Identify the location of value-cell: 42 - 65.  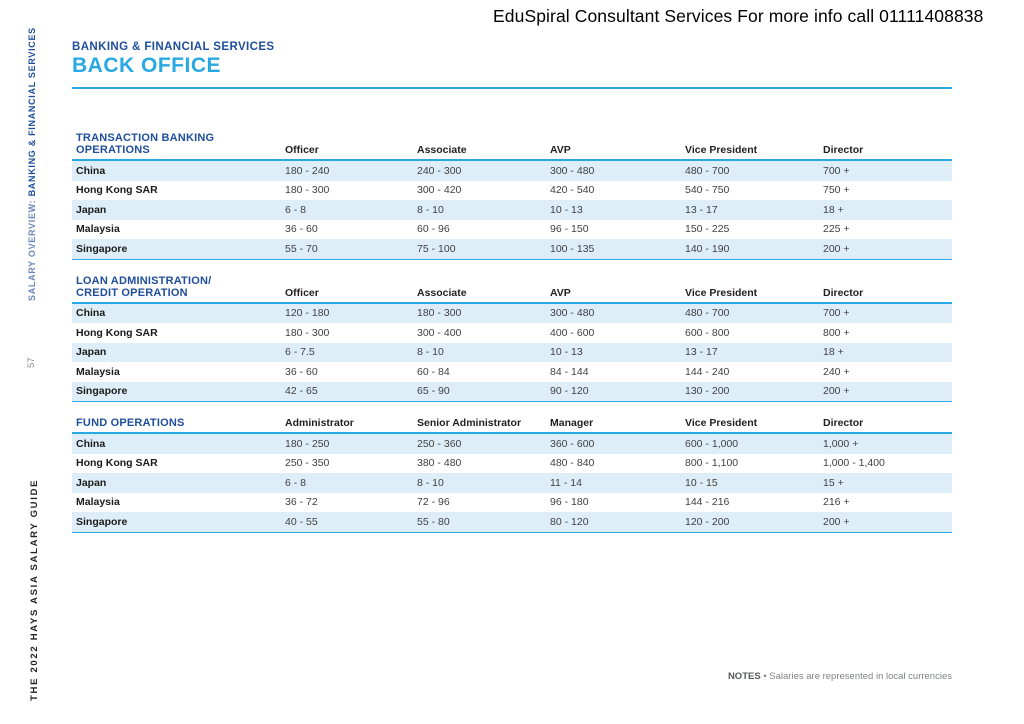
(301, 391).